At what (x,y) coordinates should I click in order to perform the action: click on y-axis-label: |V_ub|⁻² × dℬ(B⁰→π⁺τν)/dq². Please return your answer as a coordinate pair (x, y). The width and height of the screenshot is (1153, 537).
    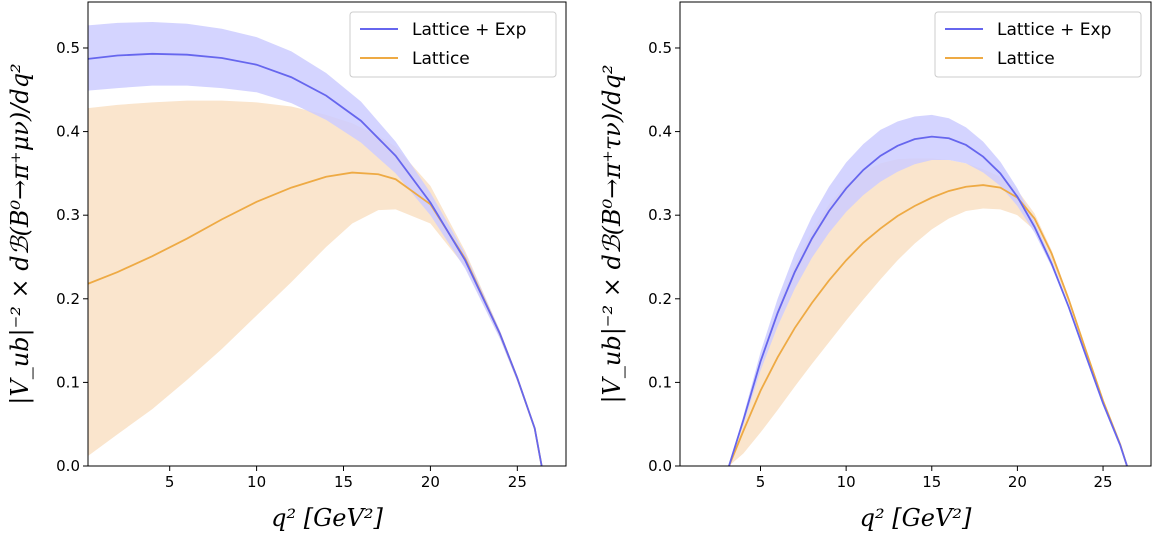
    Looking at the image, I should click on (612, 233).